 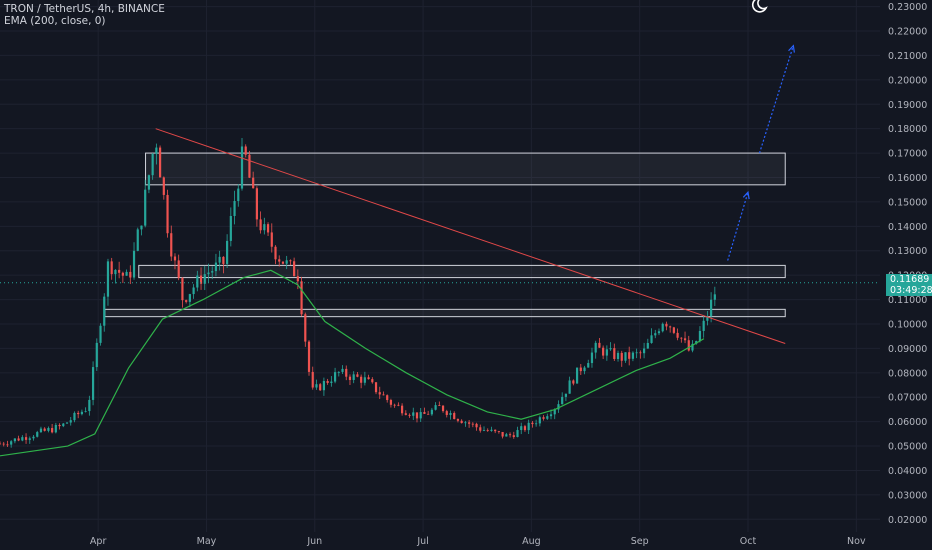 I want to click on price-axis-label: 0.06000, so click(x=907, y=422).